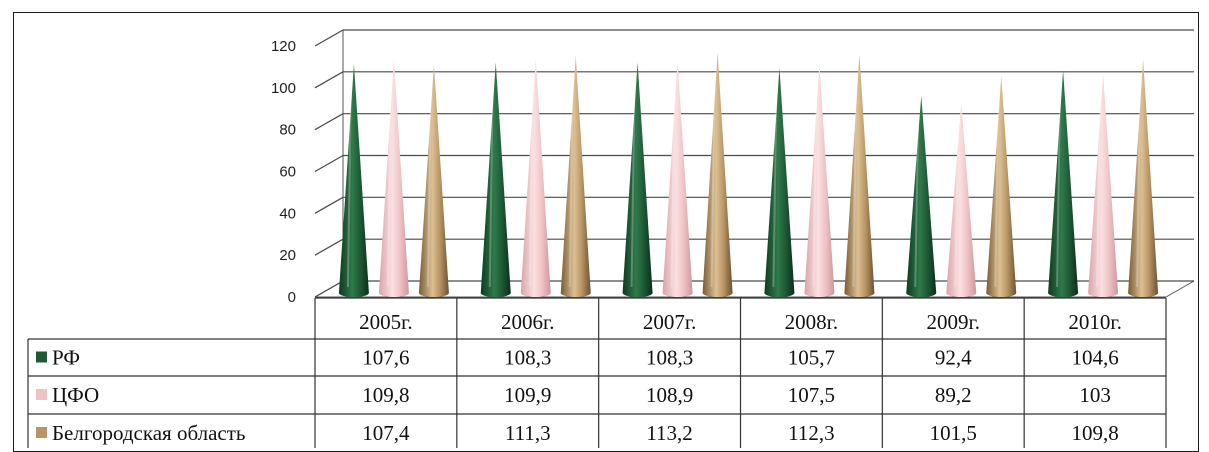 This screenshot has height=452, width=1209. Describe the element at coordinates (670, 322) in the screenshot. I see `x-category-label: 2007г.` at that location.